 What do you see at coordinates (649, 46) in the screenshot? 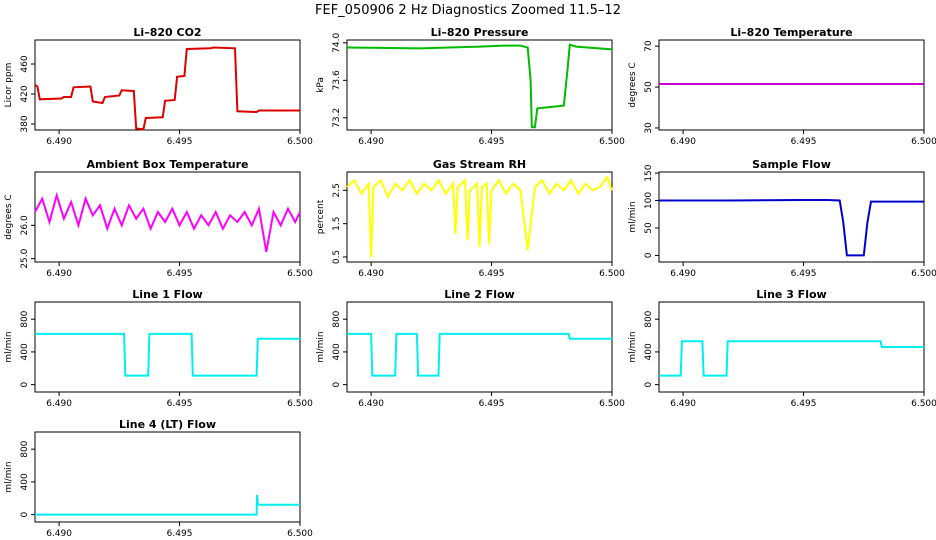
I see `y-tick-label: 70` at bounding box center [649, 46].